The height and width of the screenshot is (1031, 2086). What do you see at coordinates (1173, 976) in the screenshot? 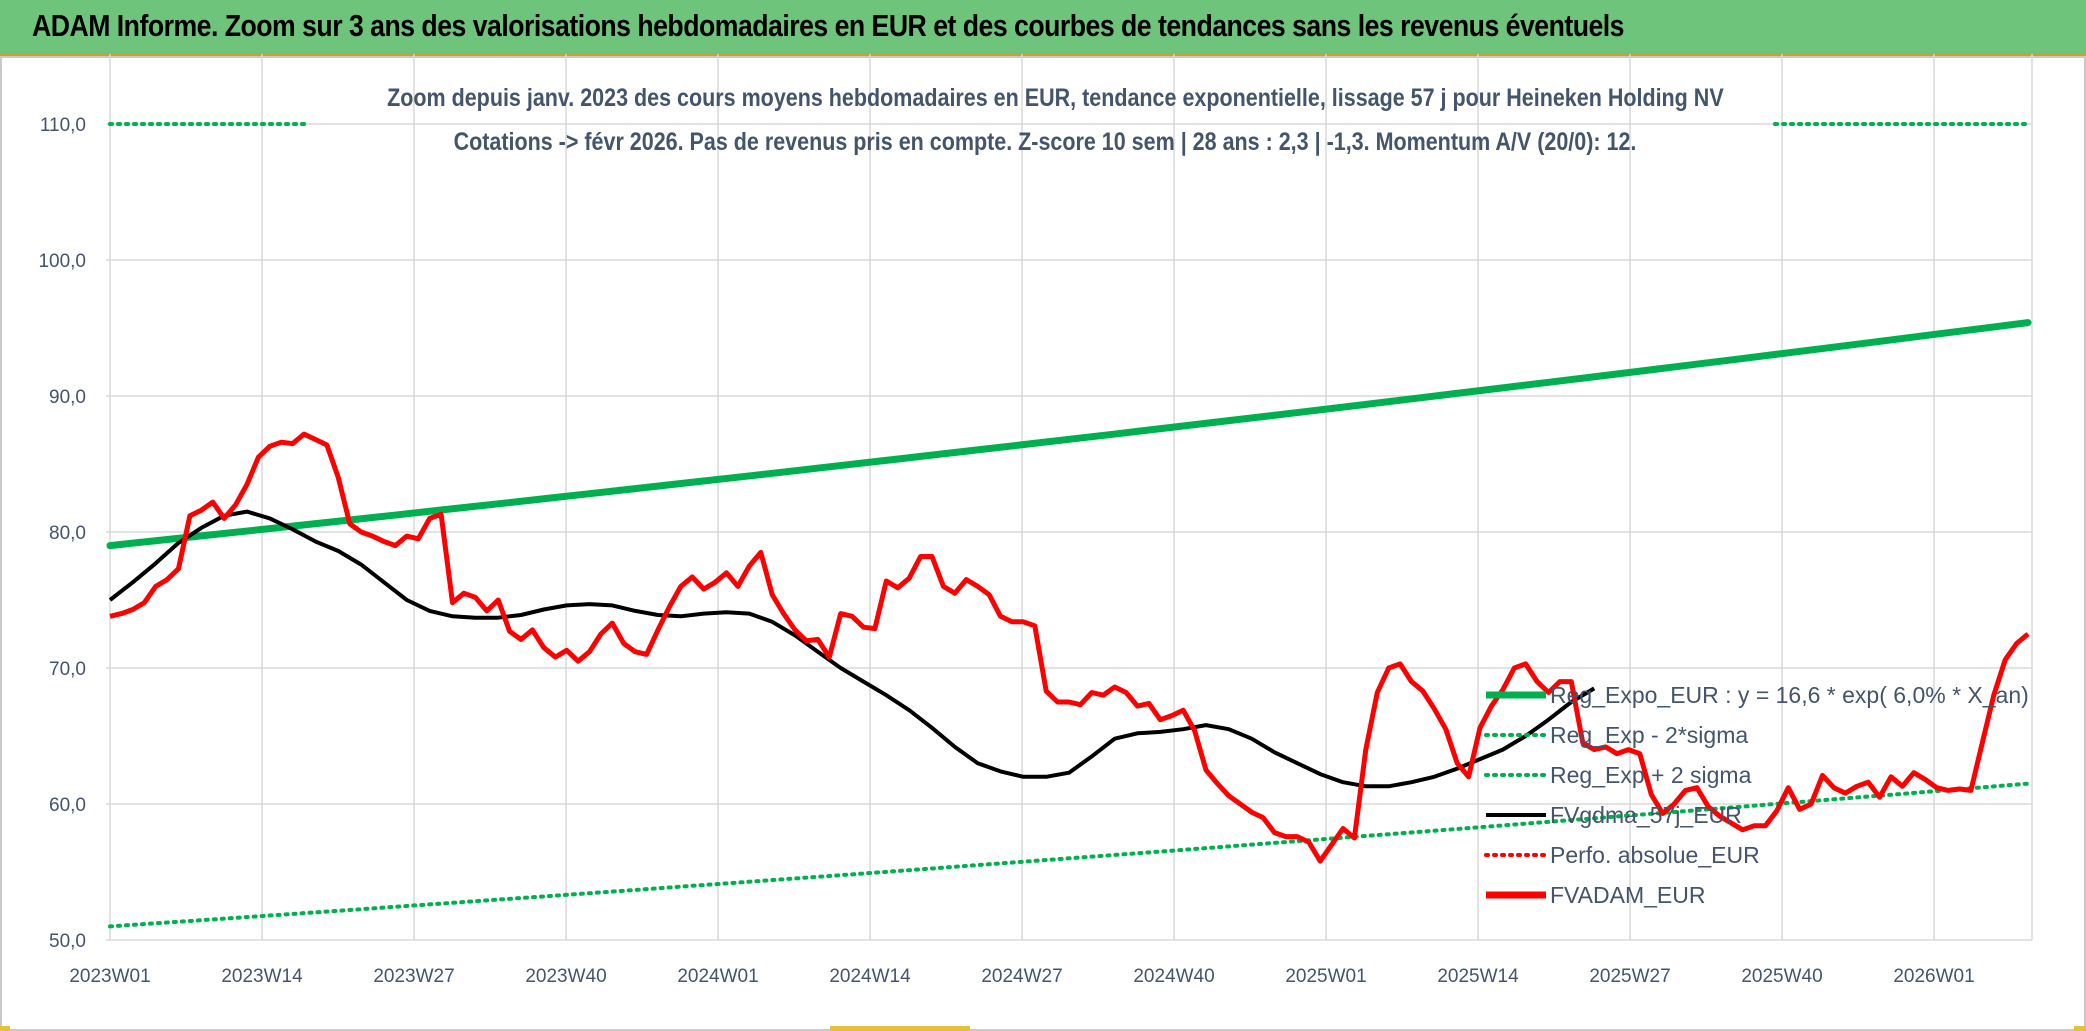
I see `x-tick-label: 2024W40` at bounding box center [1173, 976].